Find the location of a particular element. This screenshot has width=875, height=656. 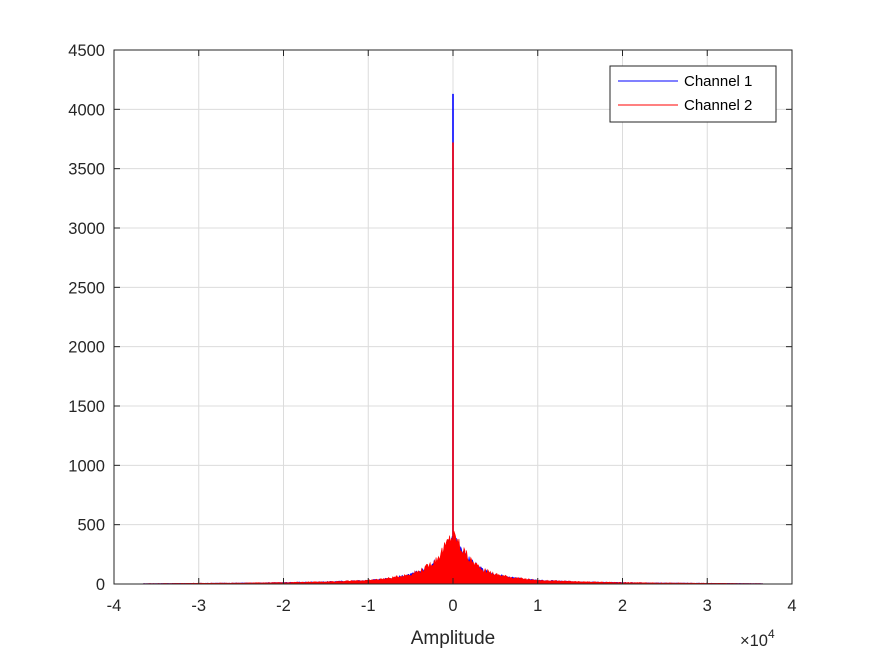

y-tick-label: 1500 is located at coordinates (86, 407).